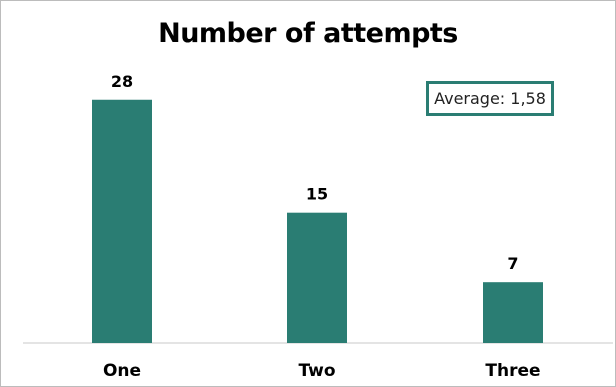 Image resolution: width=616 pixels, height=387 pixels. I want to click on category-label-two: Two, so click(316, 371).